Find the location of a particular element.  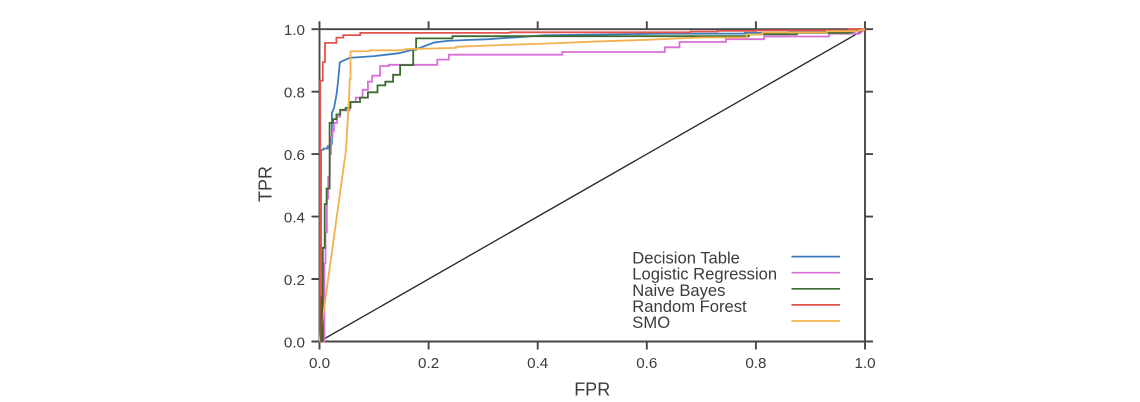

svg-text: Naive Bayes is located at coordinates (678, 290).